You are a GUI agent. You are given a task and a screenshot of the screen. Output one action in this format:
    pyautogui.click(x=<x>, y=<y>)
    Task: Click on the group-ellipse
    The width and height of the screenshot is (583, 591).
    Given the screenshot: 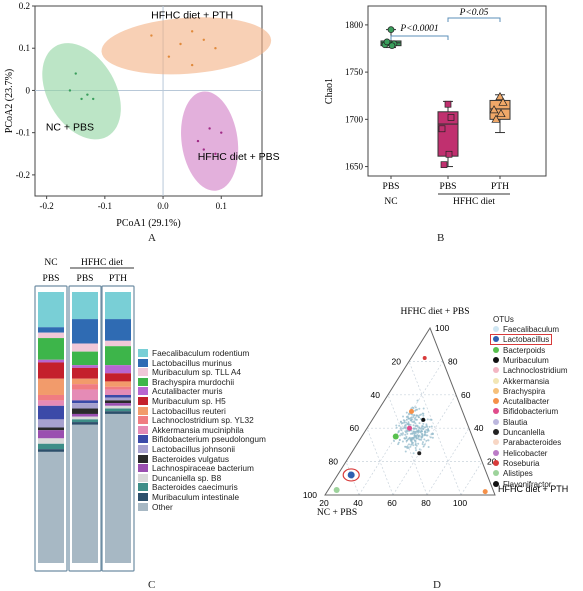 What is the action you would take?
    pyautogui.click(x=210, y=141)
    